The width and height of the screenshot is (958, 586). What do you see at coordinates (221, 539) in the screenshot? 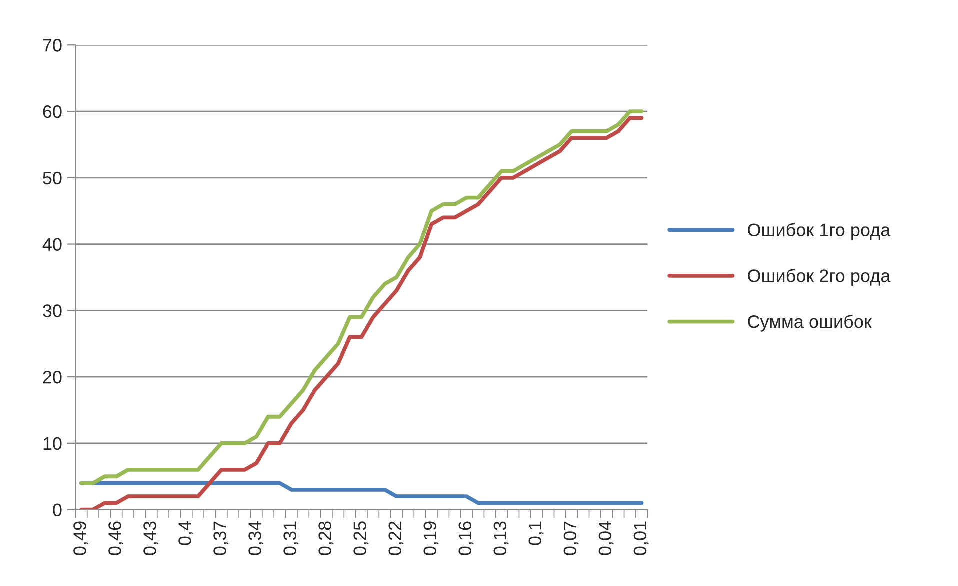
I see `x-tick-label: 0,37` at bounding box center [221, 539].